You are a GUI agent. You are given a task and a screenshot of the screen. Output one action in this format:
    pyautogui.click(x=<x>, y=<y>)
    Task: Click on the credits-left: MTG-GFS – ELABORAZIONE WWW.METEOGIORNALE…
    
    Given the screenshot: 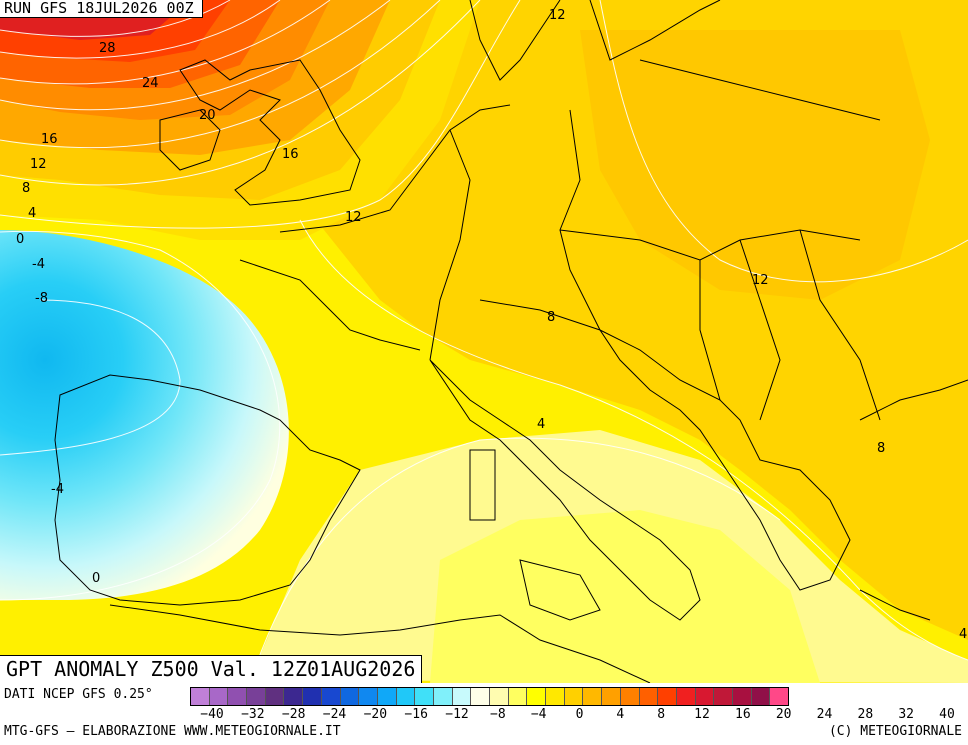 What is the action you would take?
    pyautogui.click(x=172, y=731)
    